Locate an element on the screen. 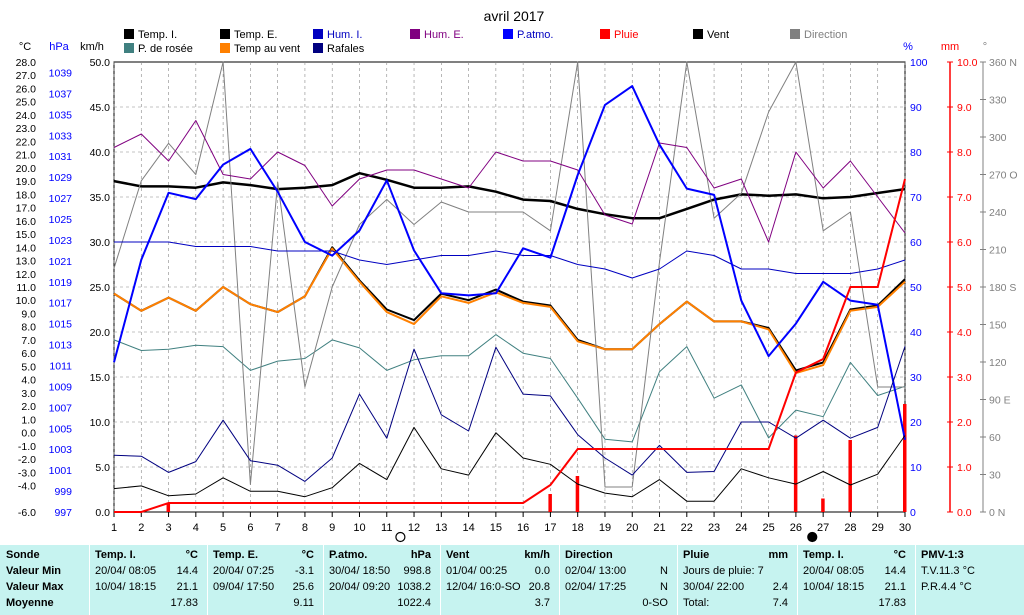 Image resolution: width=1024 pixels, height=615 pixels. table-row-label: Valeur Max is located at coordinates (35, 587).